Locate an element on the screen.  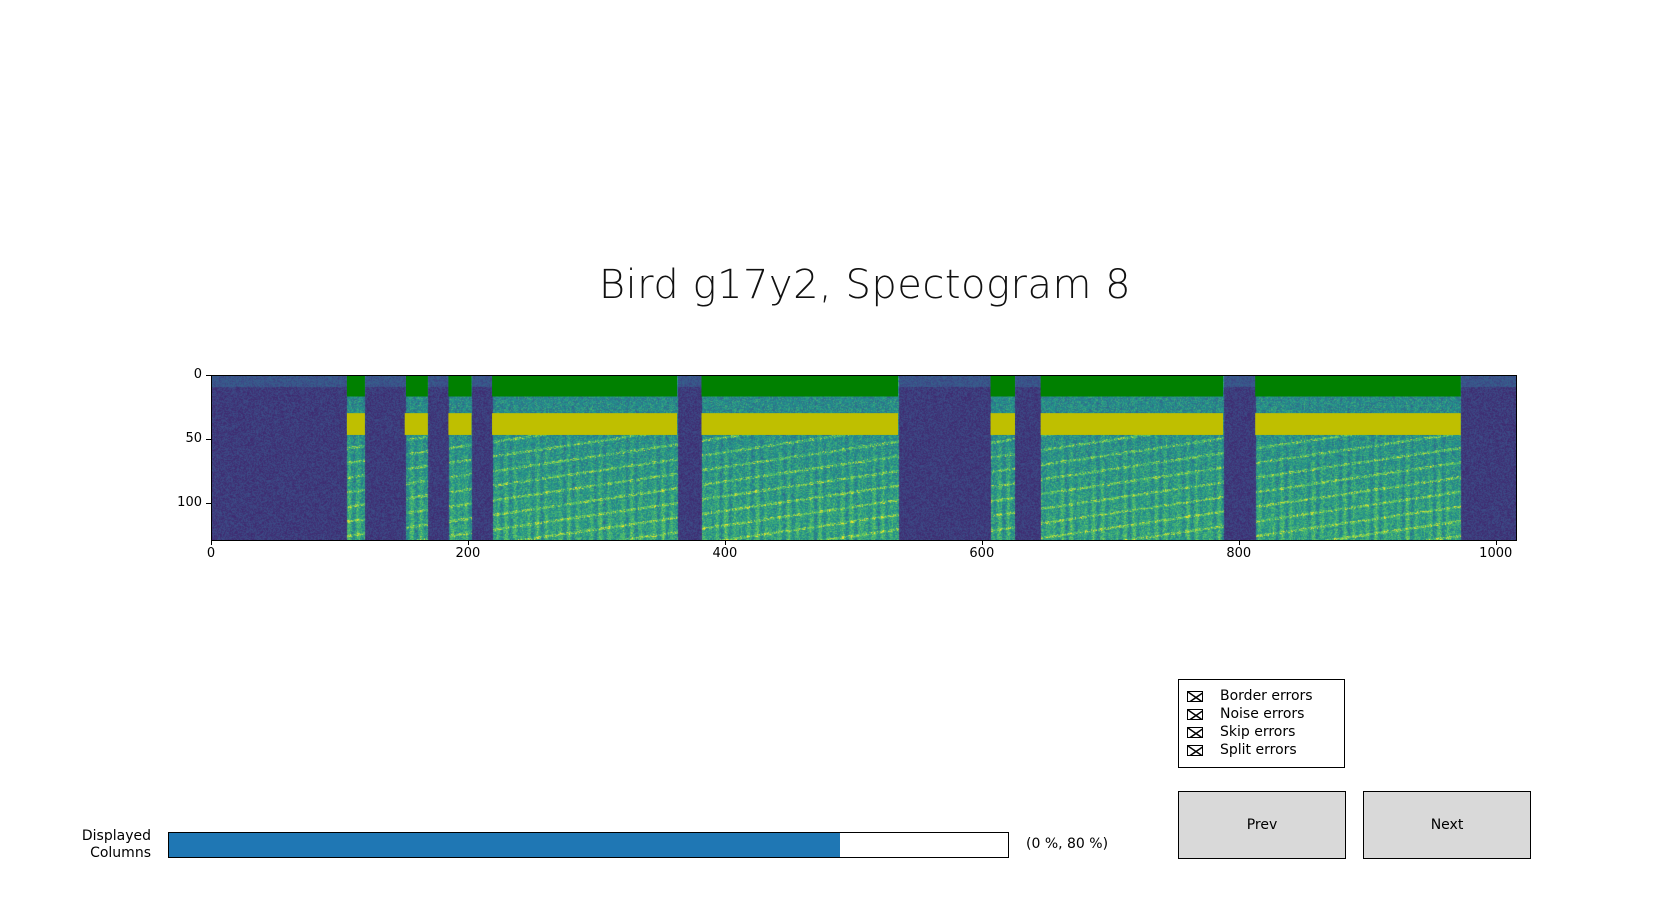
checkbox-label: Split errors is located at coordinates (1258, 750).